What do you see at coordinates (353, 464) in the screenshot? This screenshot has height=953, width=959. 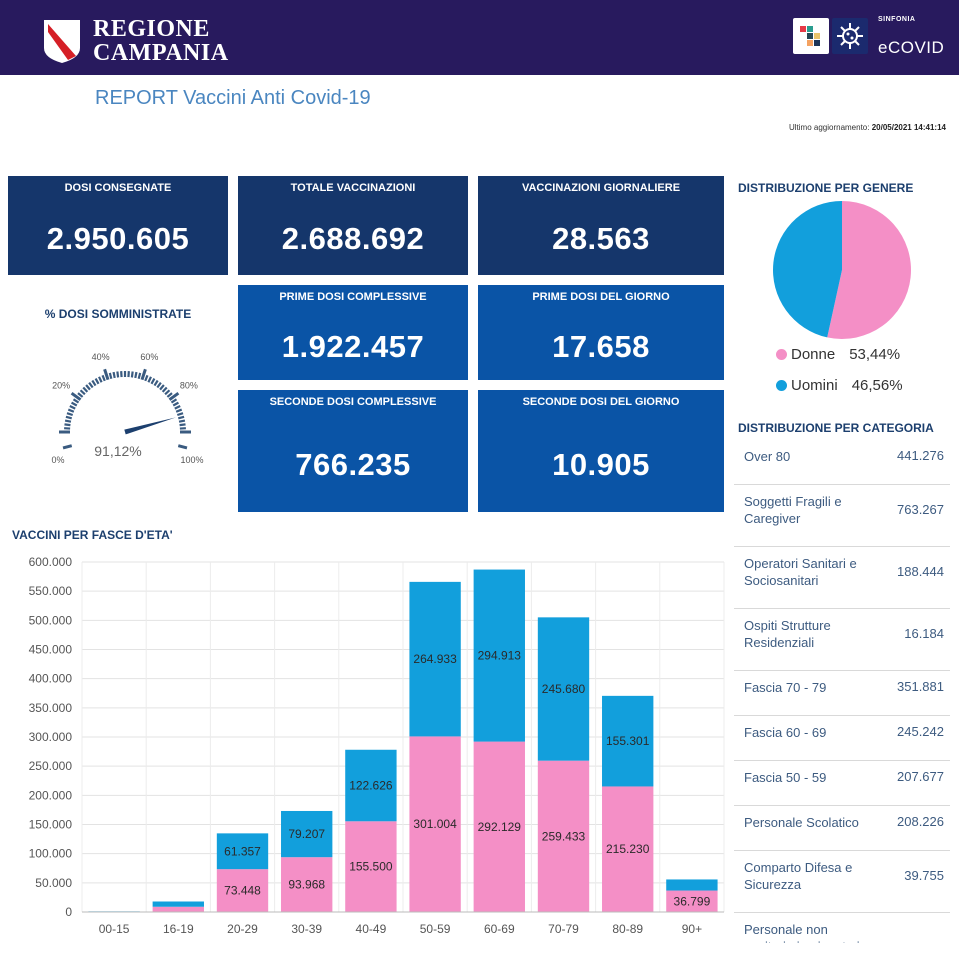 I see `kpi-value: 766.235` at bounding box center [353, 464].